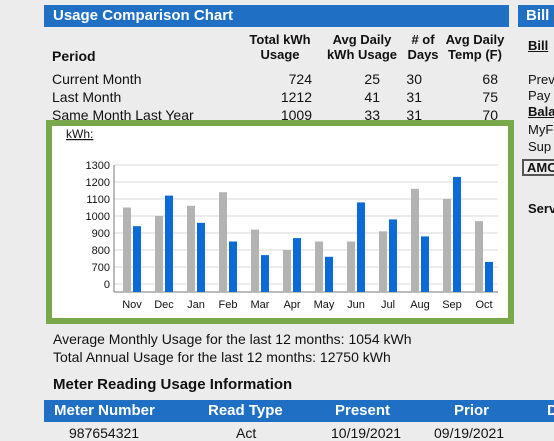 The width and height of the screenshot is (554, 441). Describe the element at coordinates (540, 146) in the screenshot. I see `bill-panel-line: Sup` at that location.